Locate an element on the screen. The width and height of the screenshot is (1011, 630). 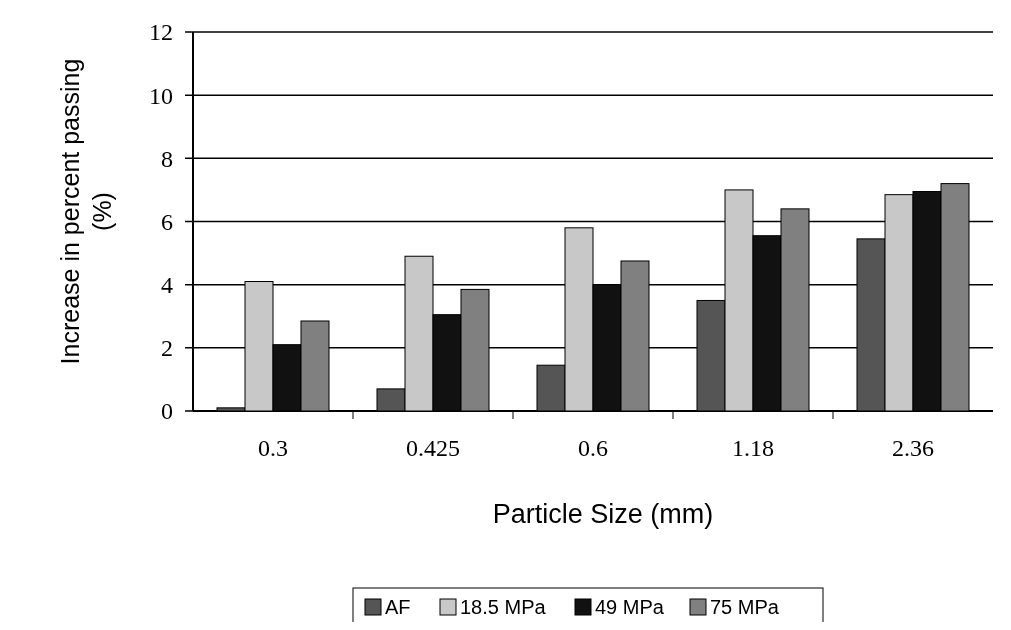
y-tick-label: 2 is located at coordinates (167, 348).